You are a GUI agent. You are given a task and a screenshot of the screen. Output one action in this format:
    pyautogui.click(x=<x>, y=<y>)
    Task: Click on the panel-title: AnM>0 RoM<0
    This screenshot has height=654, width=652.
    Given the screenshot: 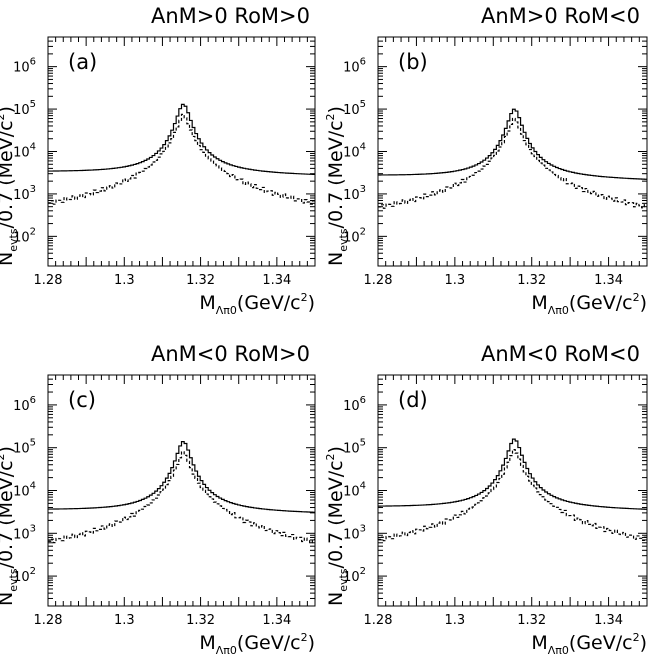 What is the action you would take?
    pyautogui.click(x=560, y=16)
    